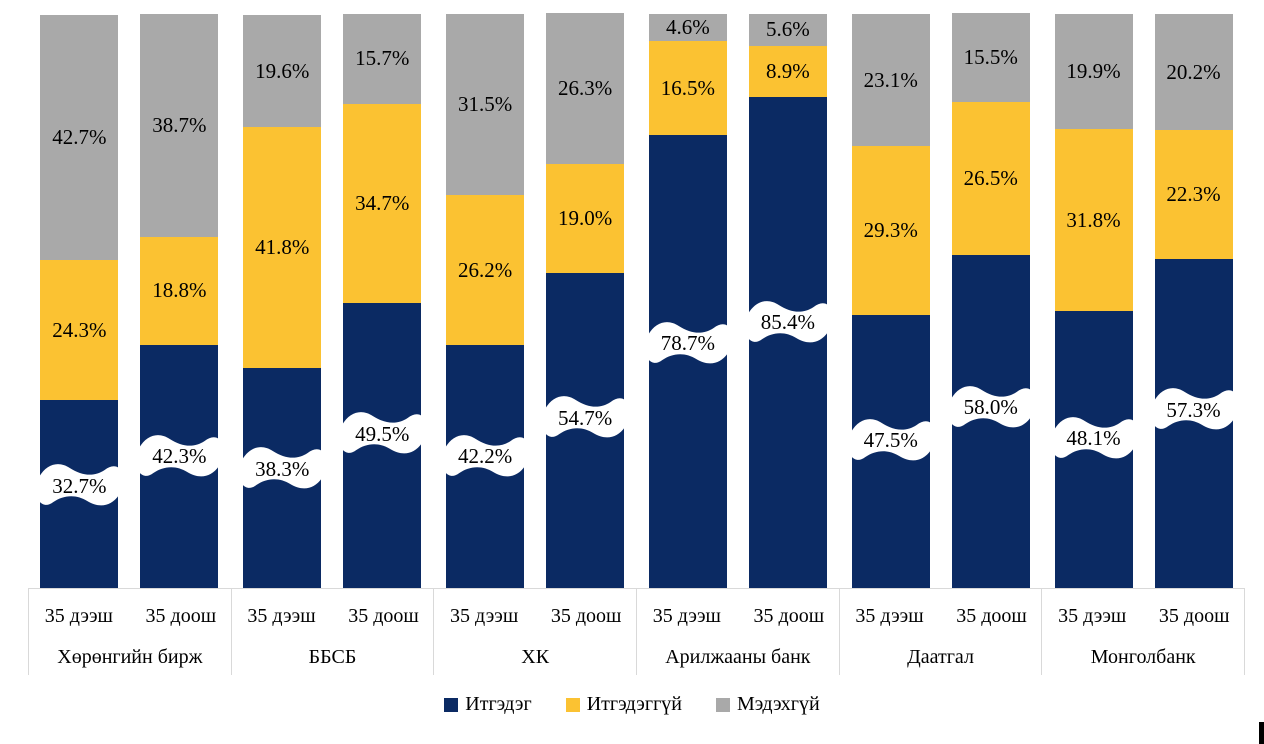 This screenshot has height=744, width=1264. I want to click on wave-break: 42.2%, so click(485, 457).